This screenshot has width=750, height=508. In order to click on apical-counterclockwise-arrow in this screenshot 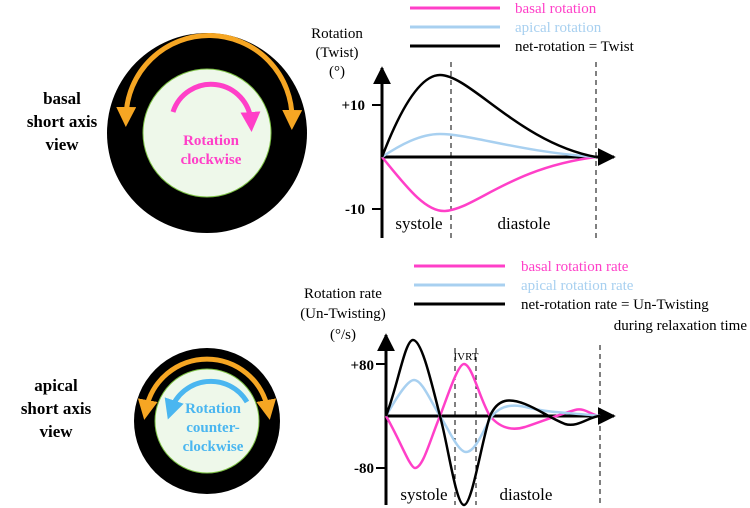, I will do `click(207, 399)`.